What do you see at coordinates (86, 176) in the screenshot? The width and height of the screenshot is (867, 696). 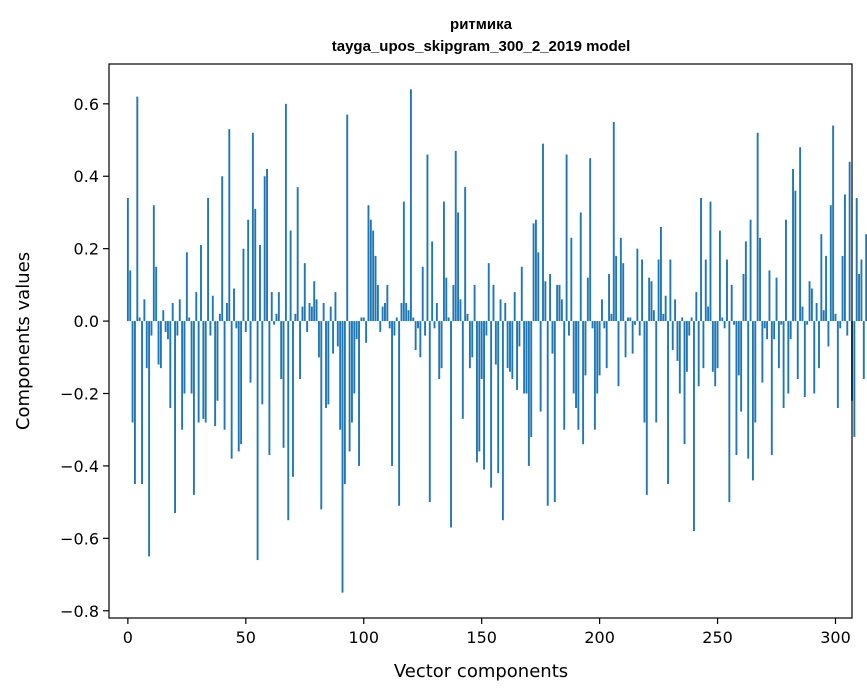 I see `y-tick-label: 0.4` at bounding box center [86, 176].